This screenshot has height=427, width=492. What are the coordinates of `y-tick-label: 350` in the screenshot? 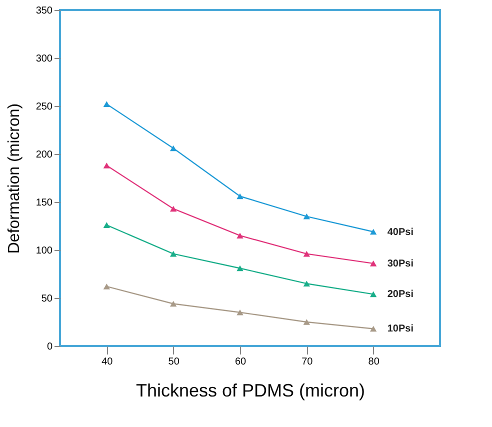 It's located at (44, 11).